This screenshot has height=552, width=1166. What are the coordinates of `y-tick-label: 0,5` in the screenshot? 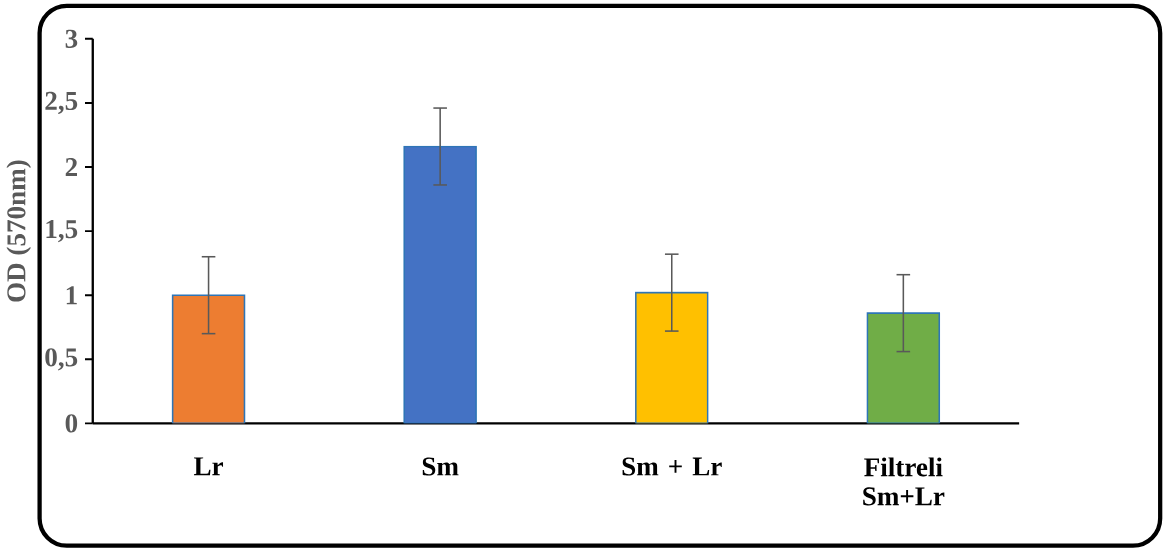 It's located at (61, 359).